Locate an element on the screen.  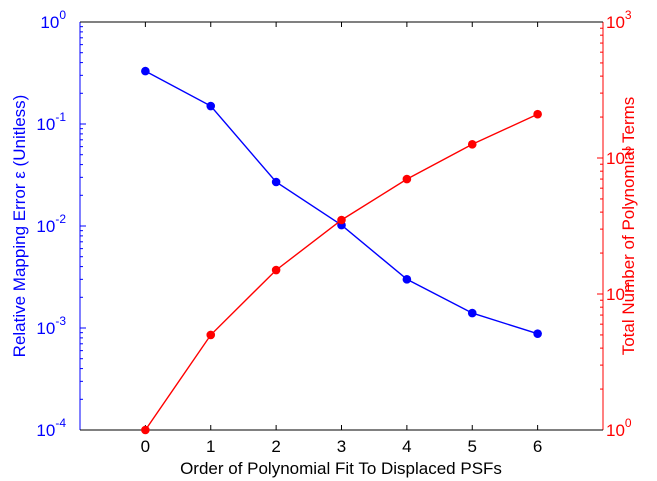
right-tick-label: 10² is located at coordinates (619, 156).